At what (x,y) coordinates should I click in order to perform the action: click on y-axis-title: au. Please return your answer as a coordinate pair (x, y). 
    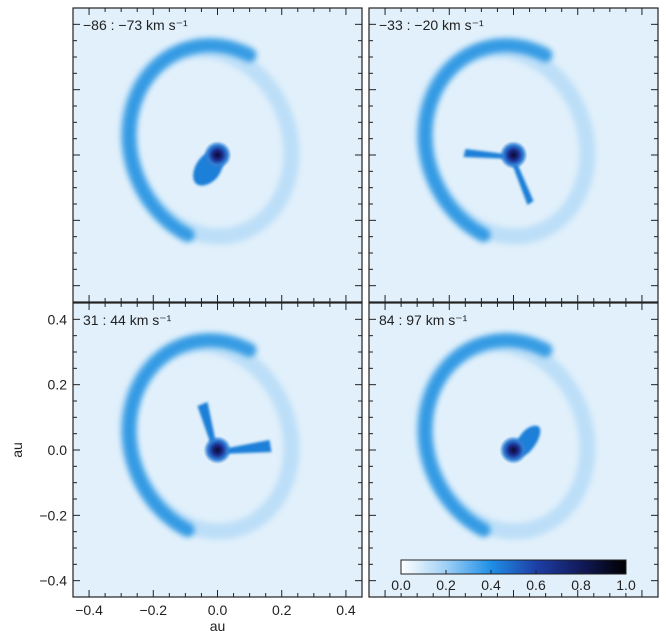
    Looking at the image, I should click on (17, 450).